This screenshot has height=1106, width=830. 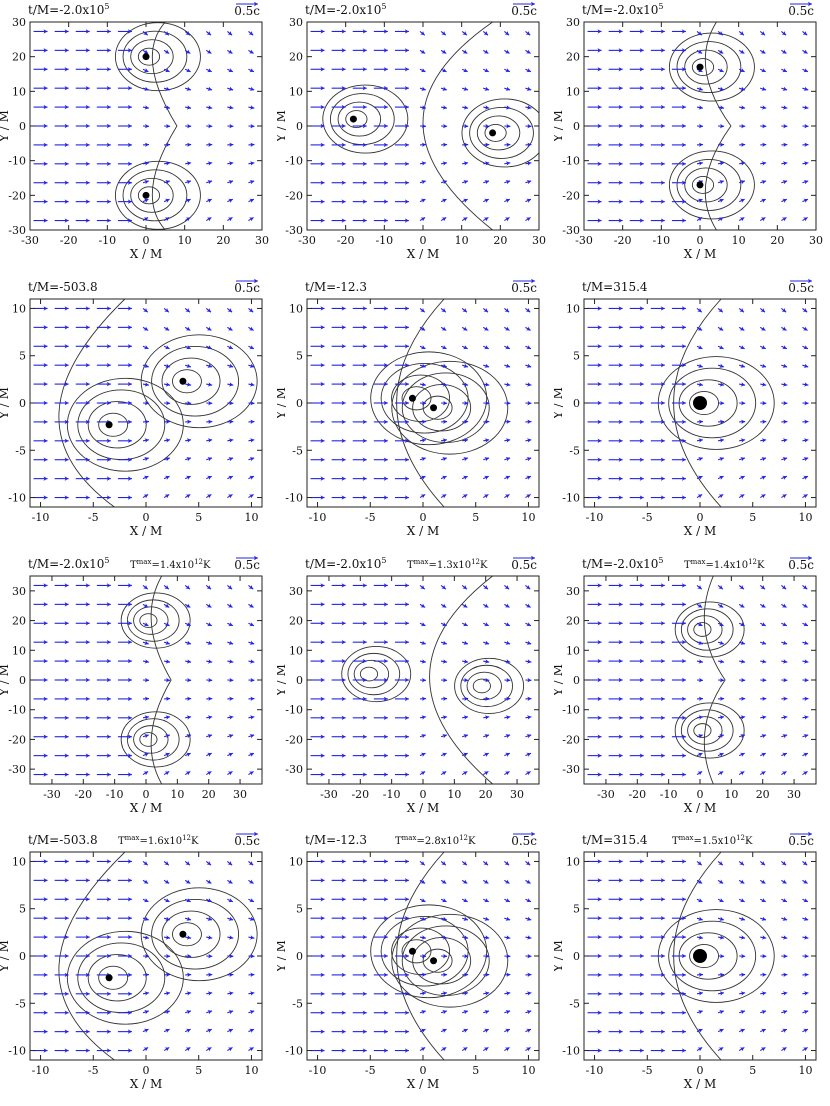 What do you see at coordinates (573, 621) in the screenshot?
I see `y-tick-label: 20` at bounding box center [573, 621].